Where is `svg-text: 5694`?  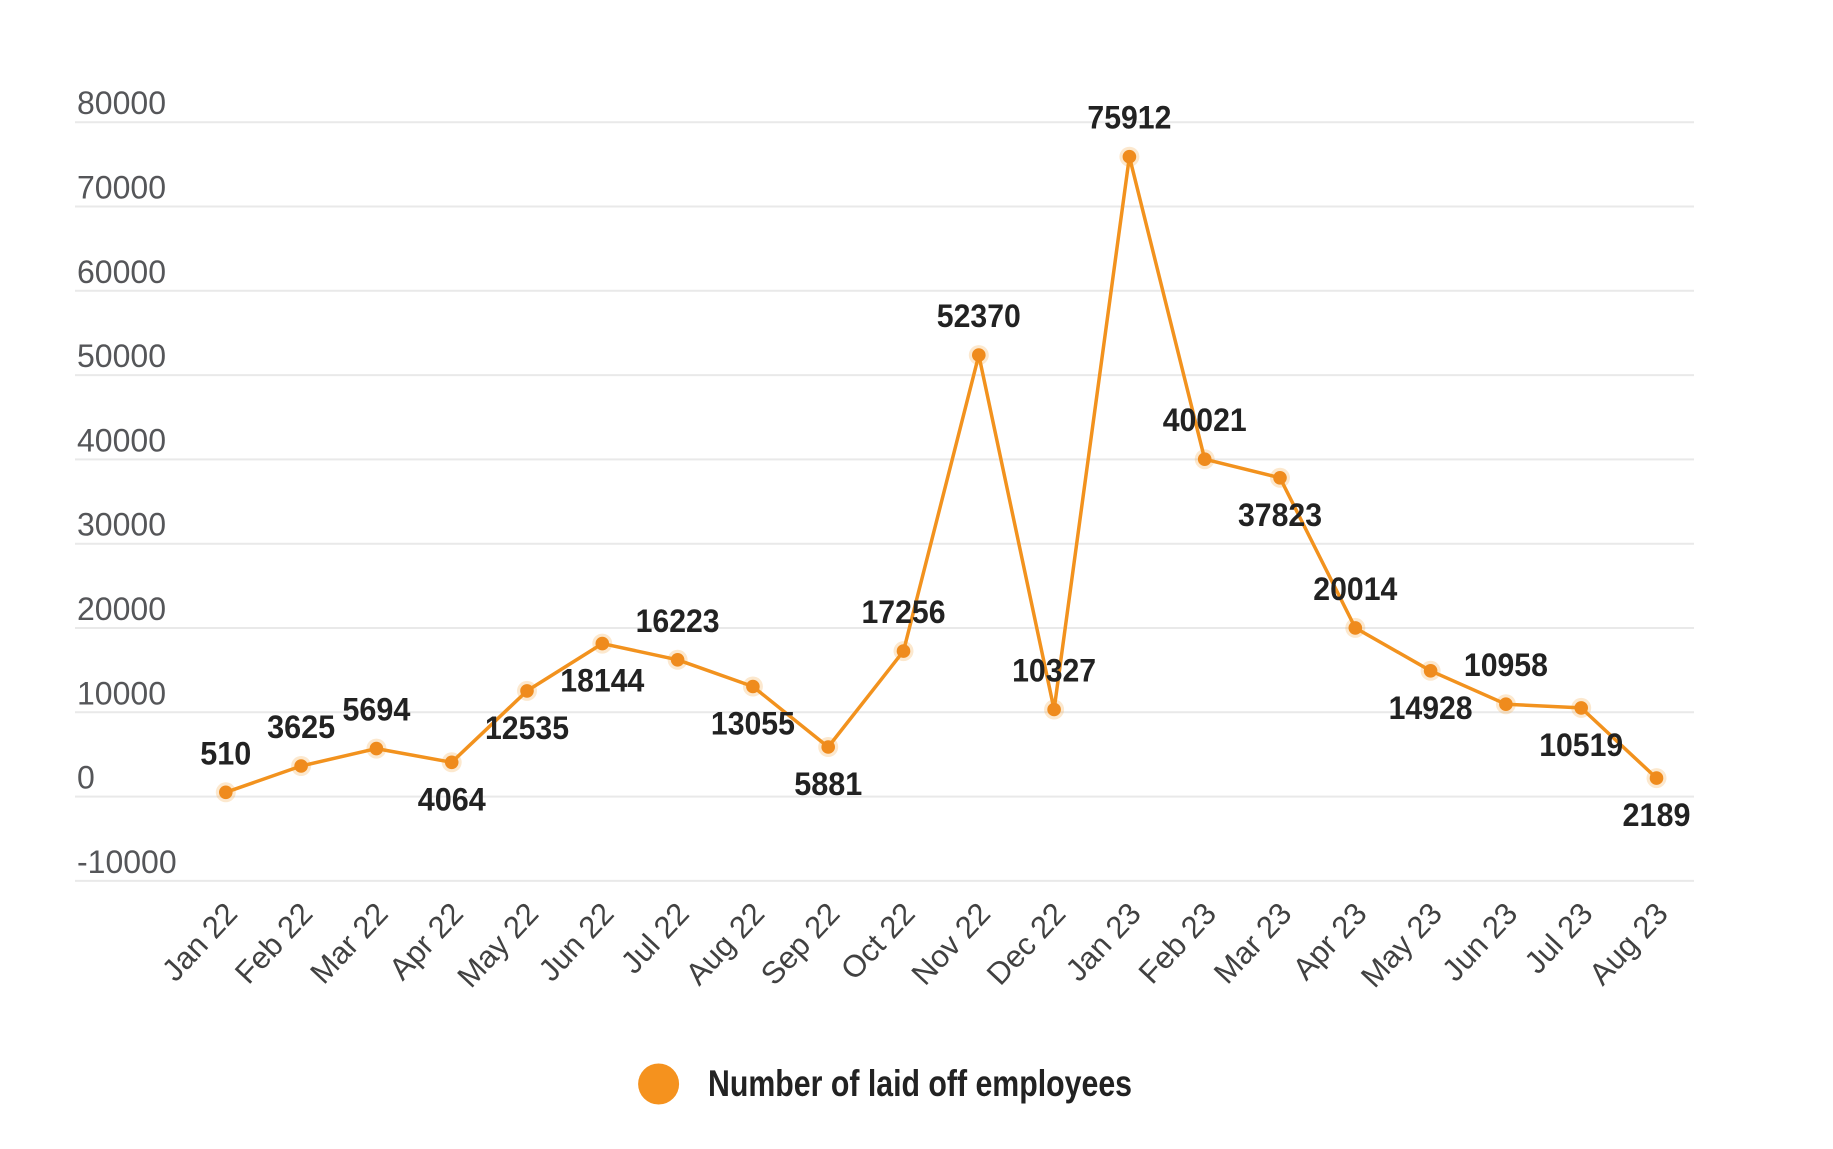 svg-text: 5694 is located at coordinates (376, 710).